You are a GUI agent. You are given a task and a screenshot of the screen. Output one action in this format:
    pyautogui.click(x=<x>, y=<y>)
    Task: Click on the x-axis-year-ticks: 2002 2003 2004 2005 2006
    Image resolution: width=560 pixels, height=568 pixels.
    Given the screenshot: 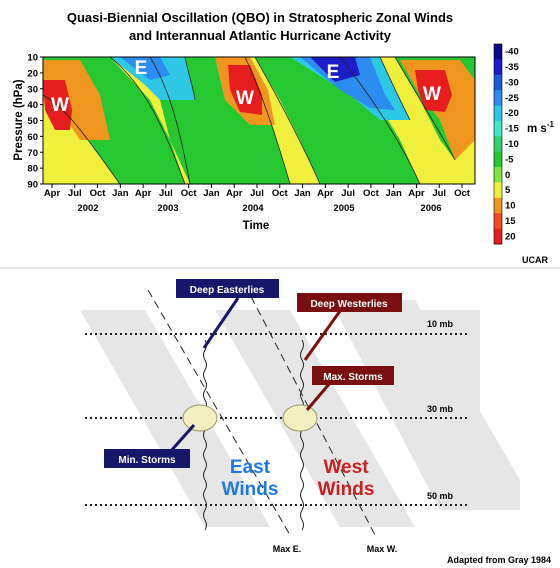 What is the action you would take?
    pyautogui.click(x=259, y=208)
    